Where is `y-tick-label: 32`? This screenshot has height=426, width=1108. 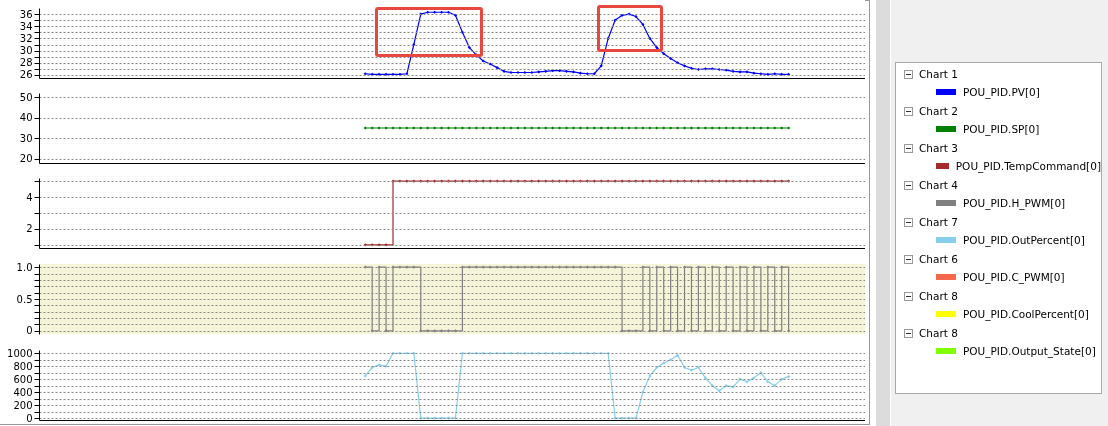
y-tick-label: 32 is located at coordinates (26, 38).